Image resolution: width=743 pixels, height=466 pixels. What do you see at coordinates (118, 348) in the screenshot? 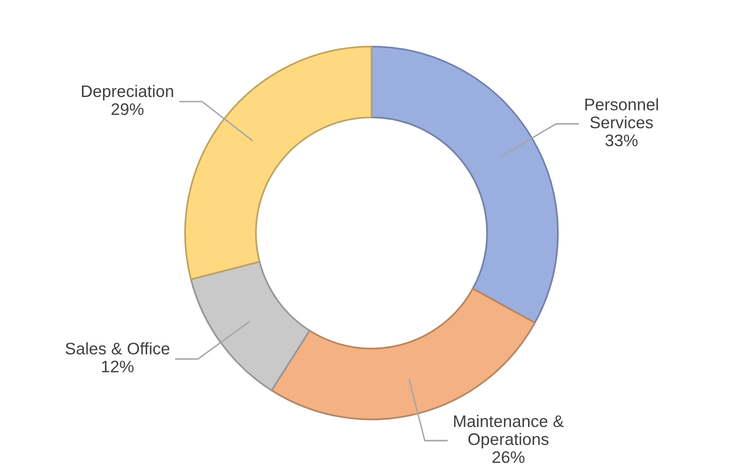
I see `slice-label: Sales & Office` at bounding box center [118, 348].